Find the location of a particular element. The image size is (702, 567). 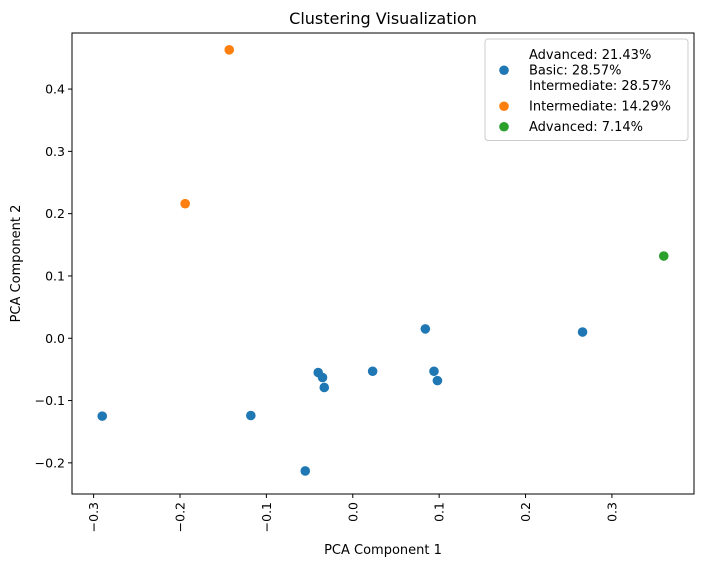

legend-box is located at coordinates (586, 89).